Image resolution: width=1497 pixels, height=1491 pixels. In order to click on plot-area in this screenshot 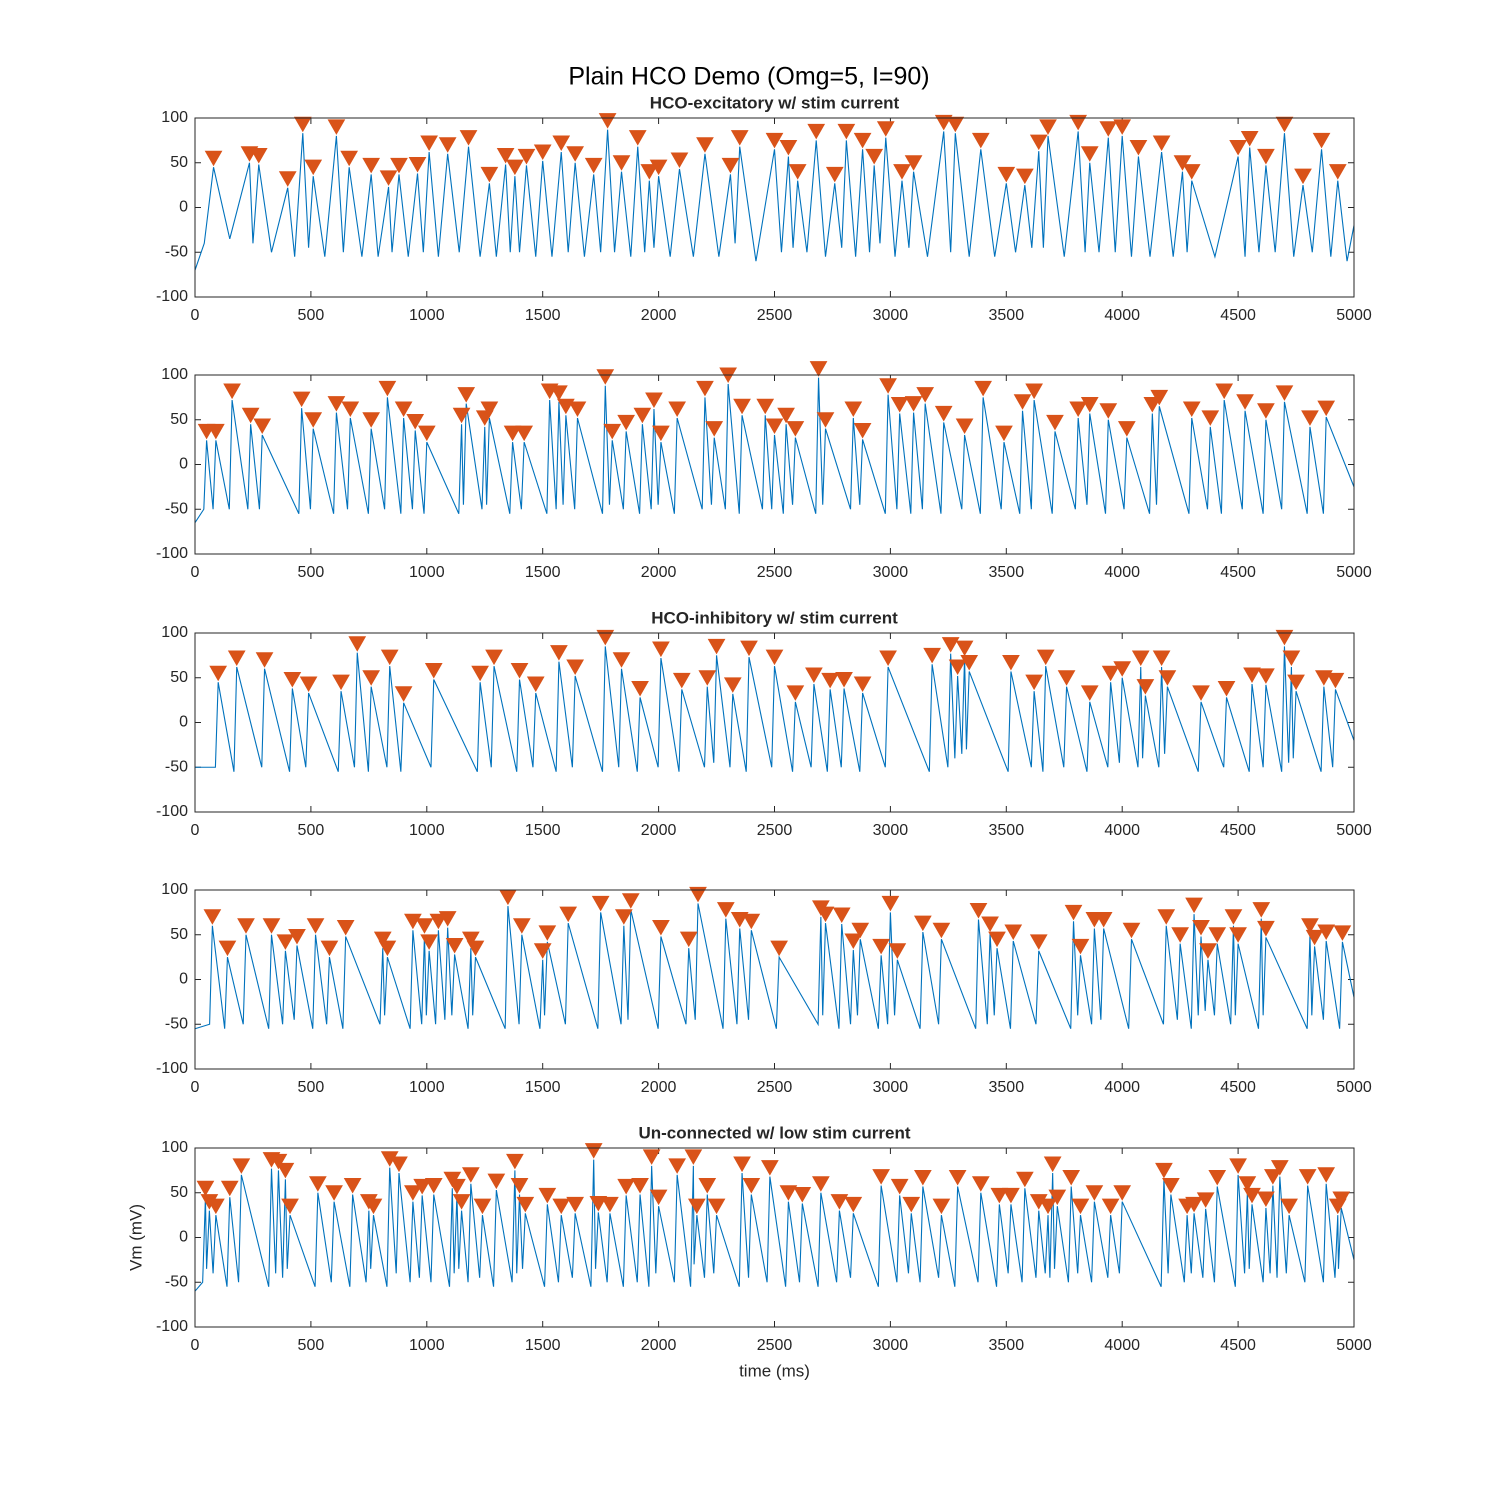, I will do `click(774, 464)`.